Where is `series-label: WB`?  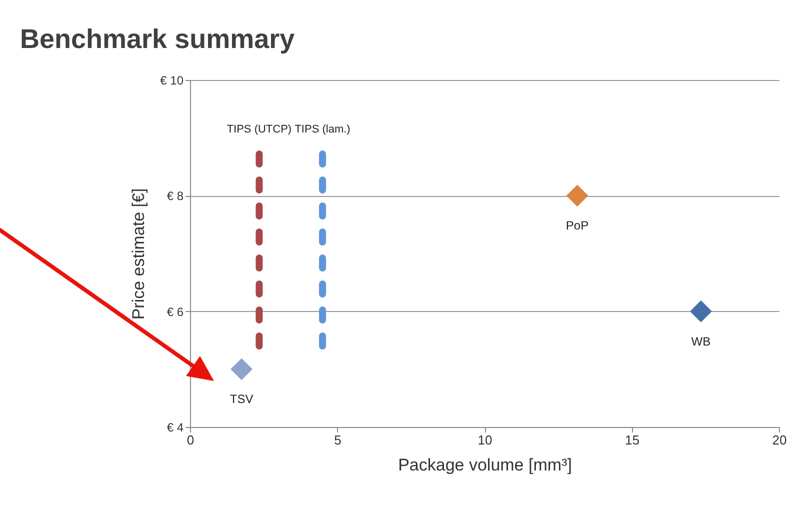 series-label: WB is located at coordinates (701, 341).